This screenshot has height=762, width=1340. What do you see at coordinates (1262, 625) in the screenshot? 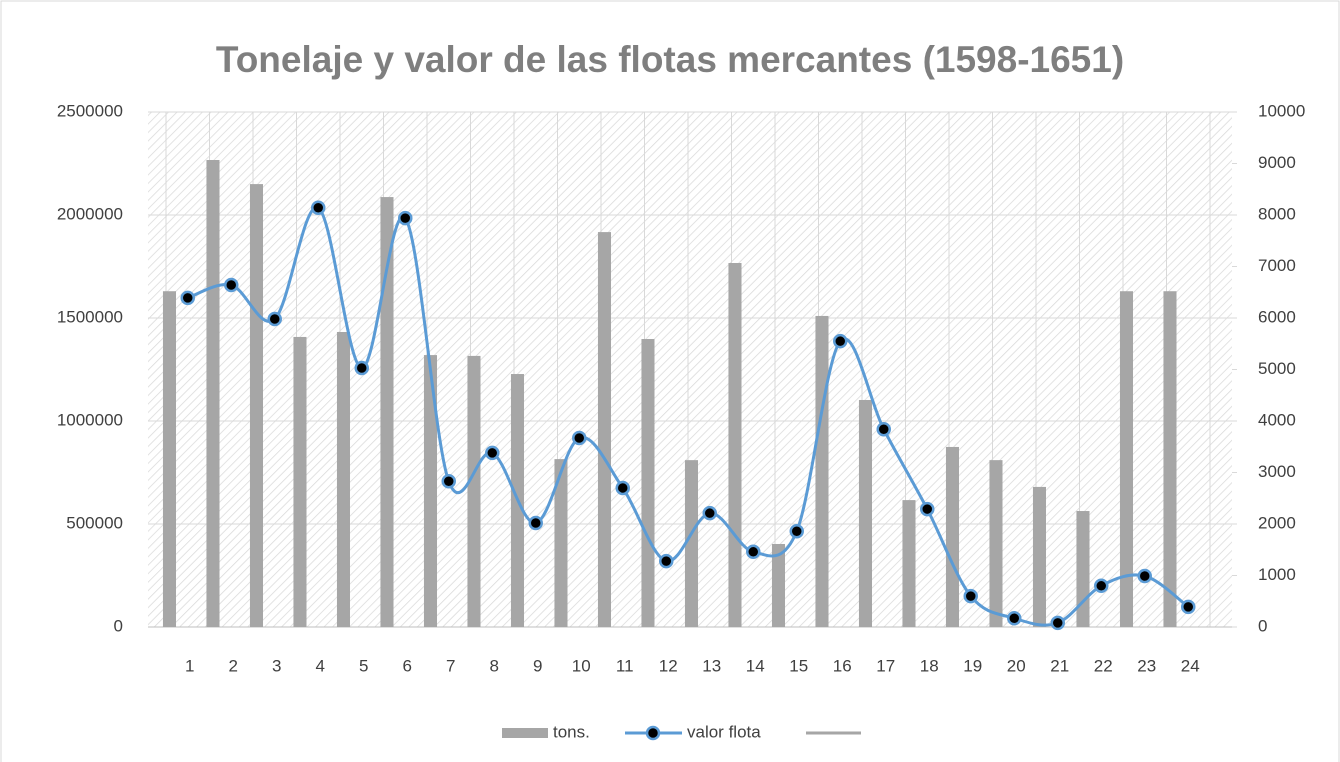
I see `y2-tick-label: 0` at bounding box center [1262, 625].